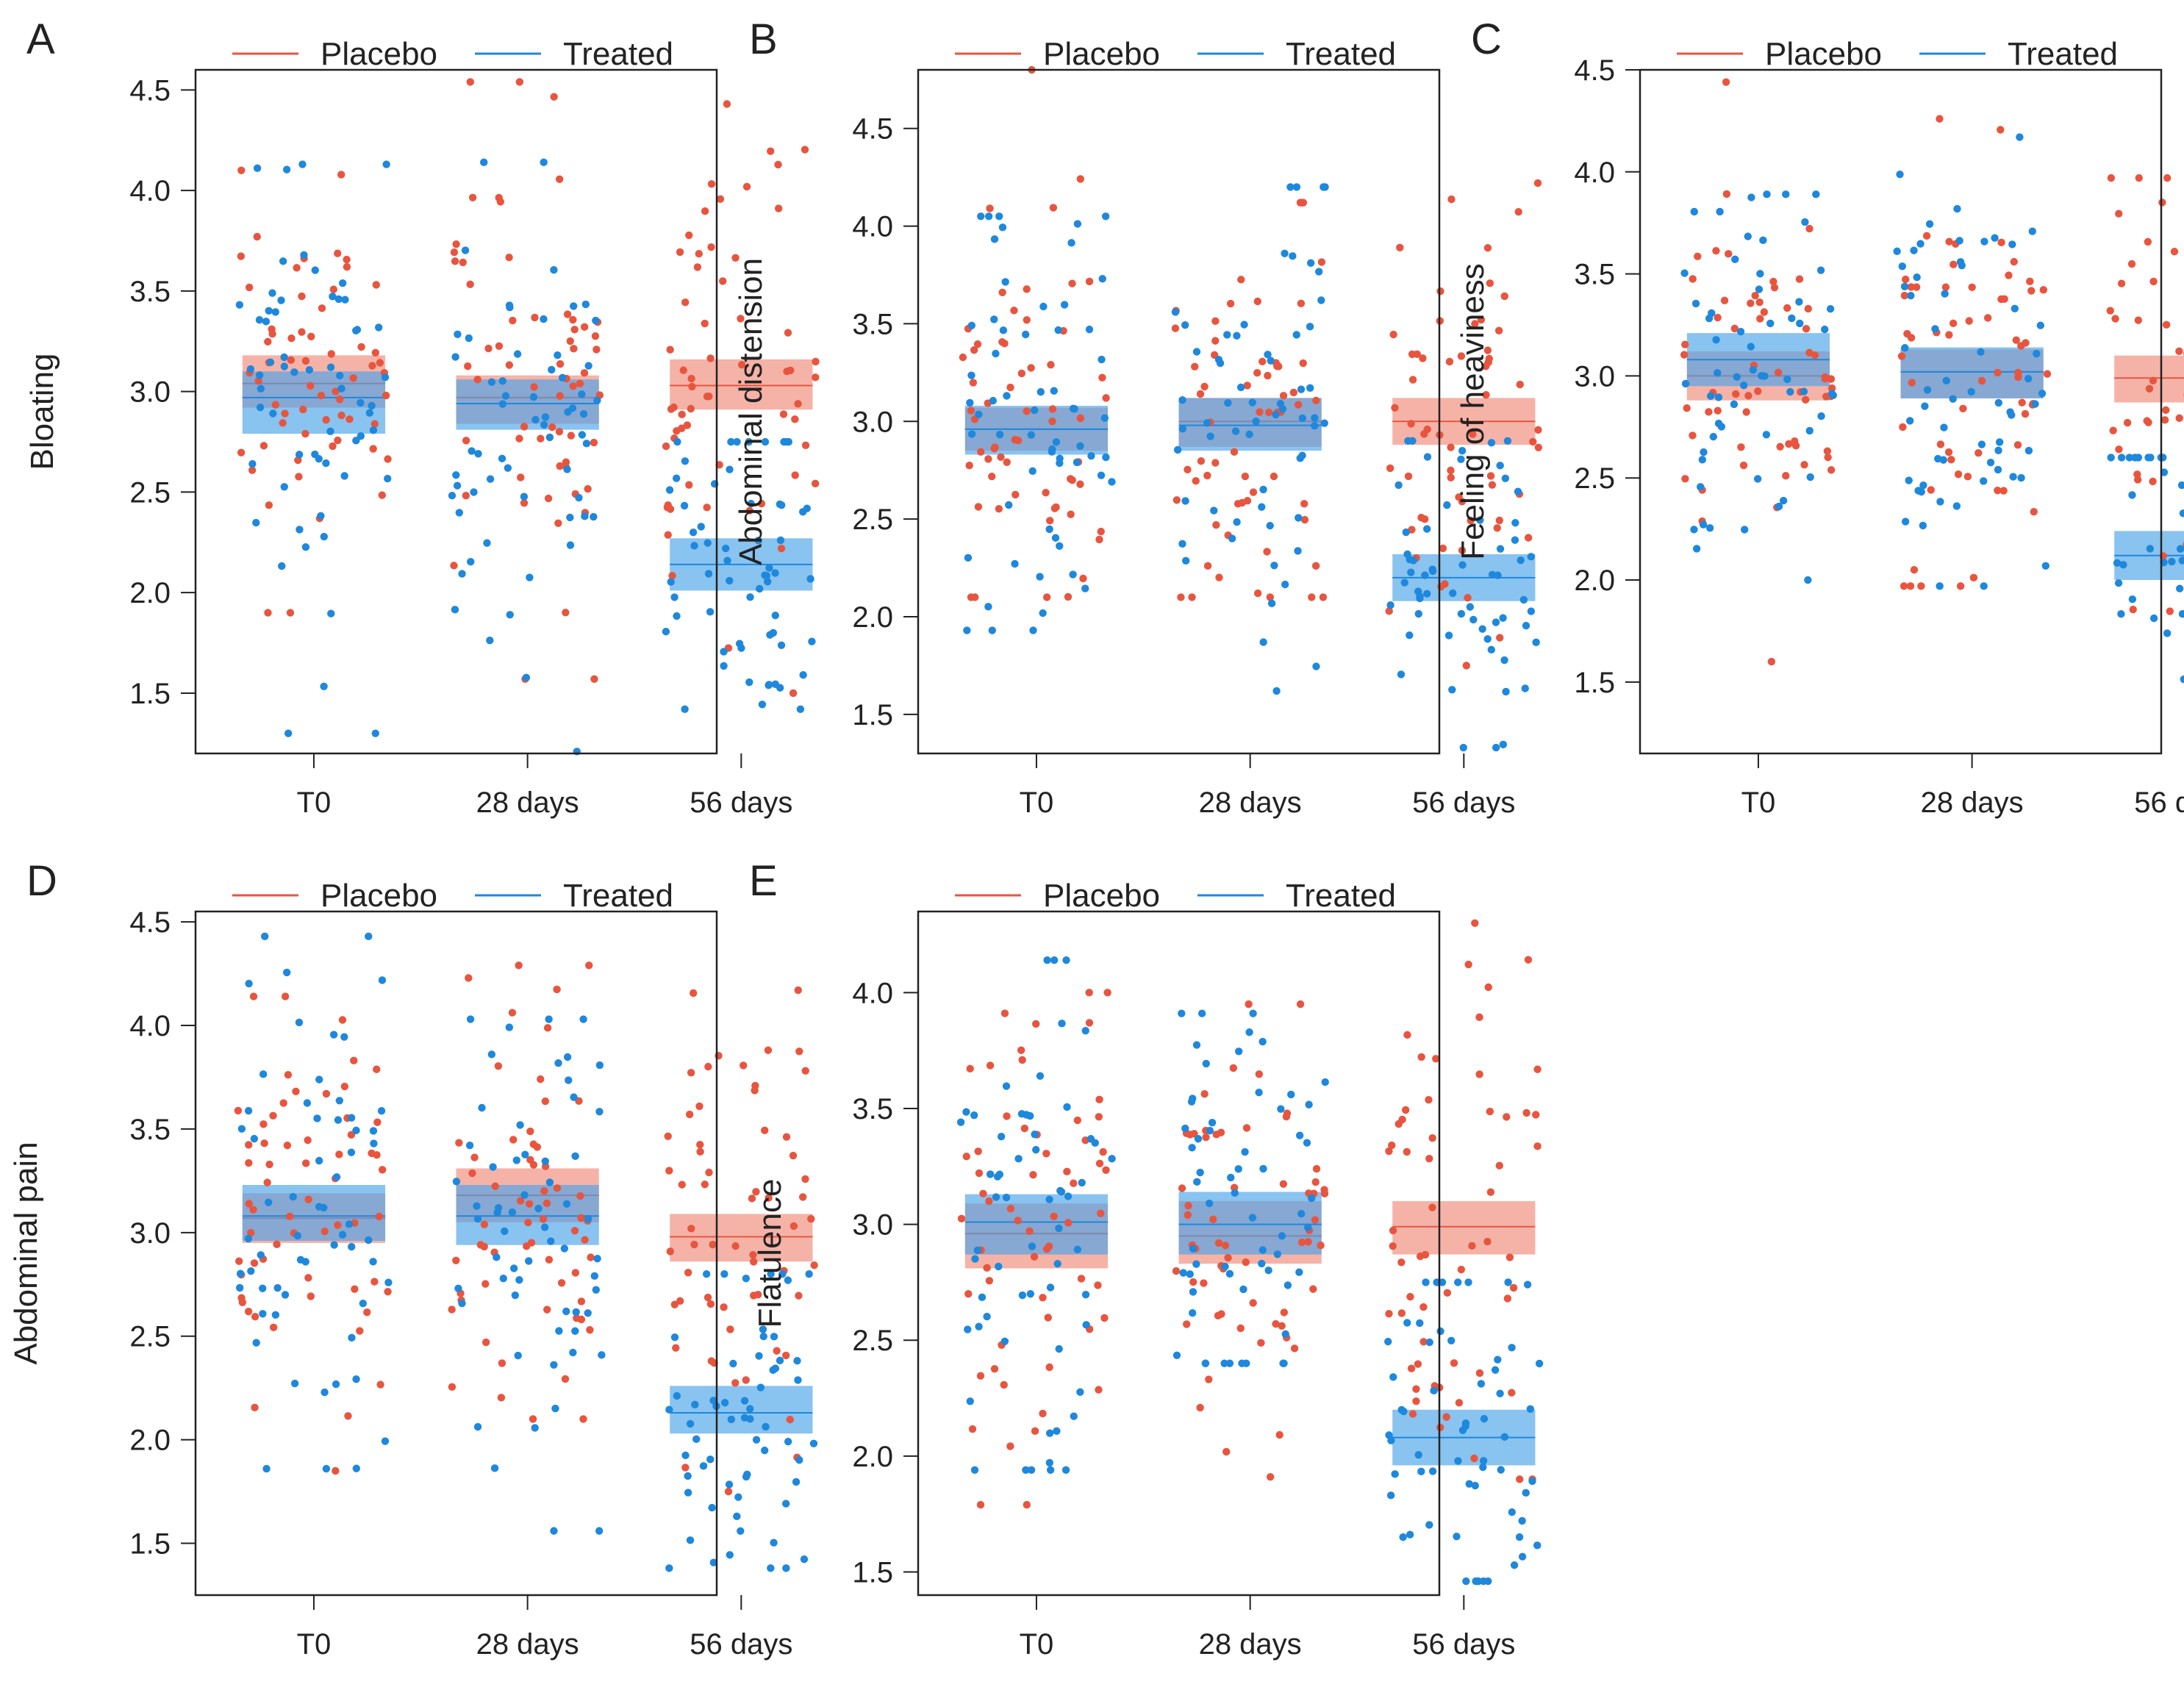  Describe the element at coordinates (150, 593) in the screenshot. I see `y-tick-label: 2.0` at that location.